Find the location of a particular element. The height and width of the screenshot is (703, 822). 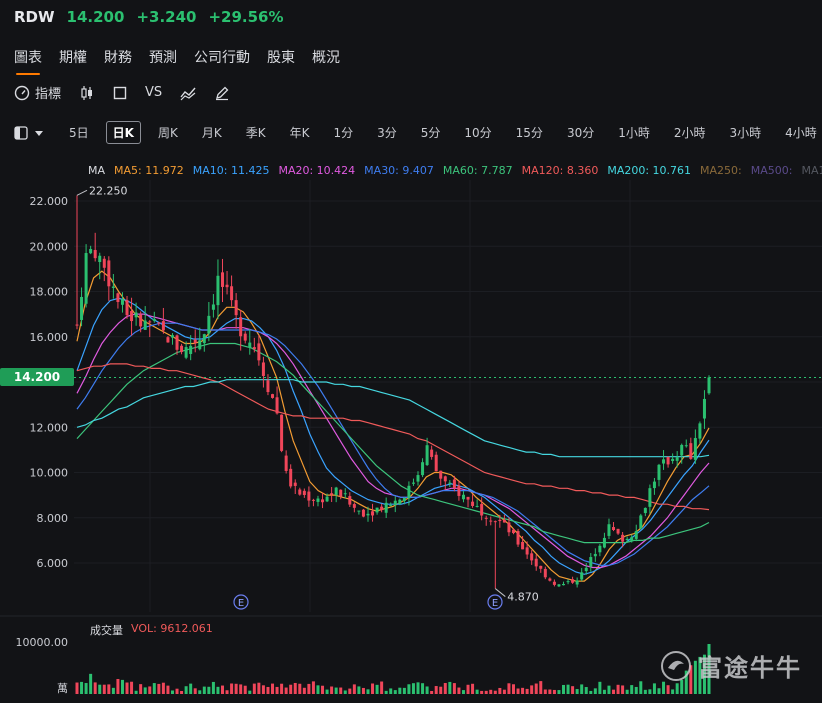

tab-options: 期權 is located at coordinates (73, 58).